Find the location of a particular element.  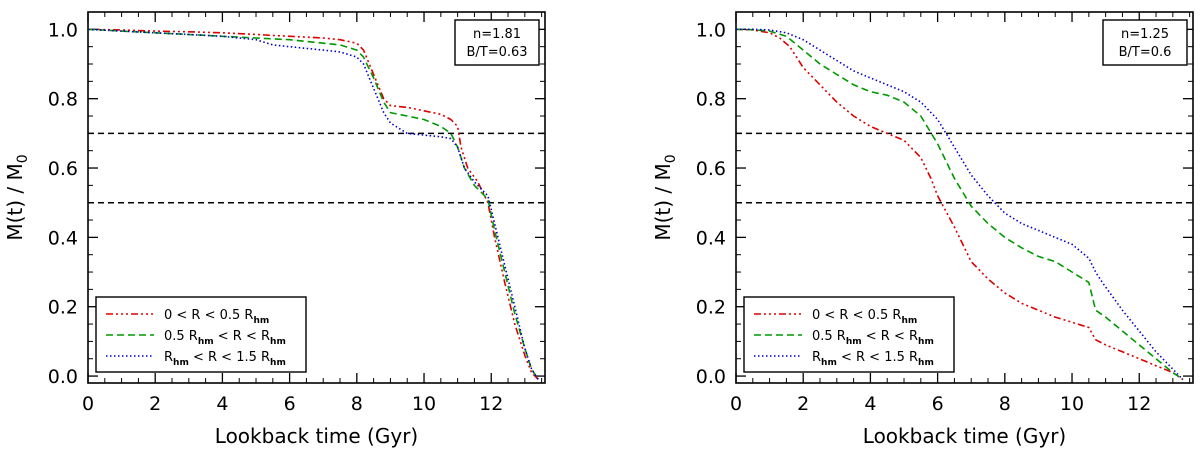

annotation-text: n=1.81 is located at coordinates (497, 34).